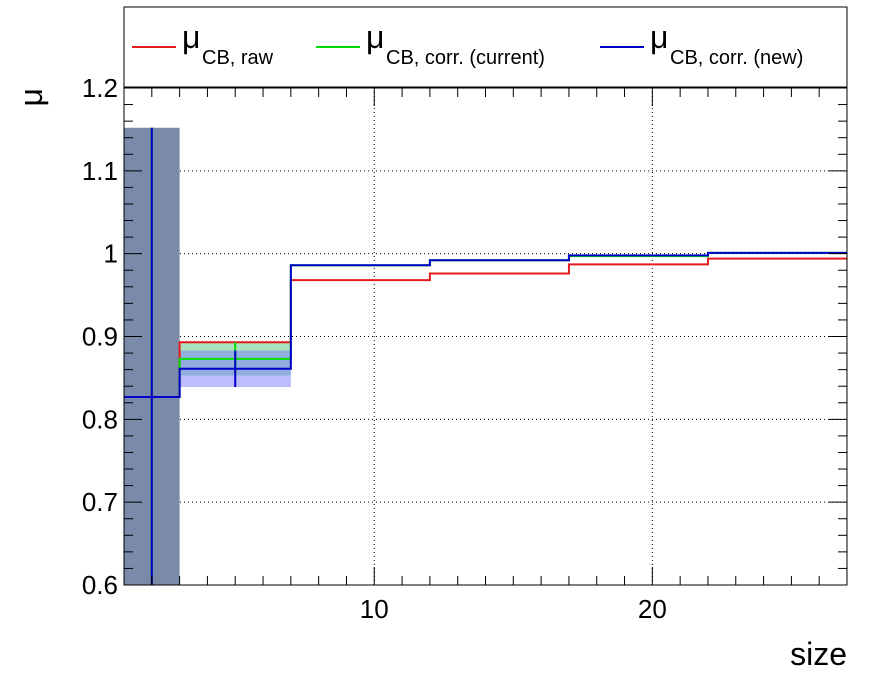 This screenshot has width=883, height=681. I want to click on y-tick-label: 1.2, so click(100, 88).